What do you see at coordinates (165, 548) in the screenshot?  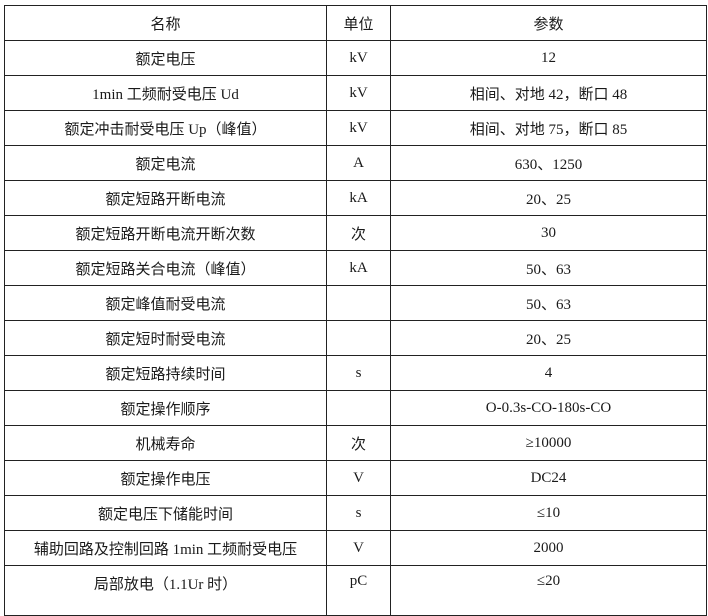 I see `cell-name: 辅助回路及控制回路 1min 工频耐受电压` at bounding box center [165, 548].